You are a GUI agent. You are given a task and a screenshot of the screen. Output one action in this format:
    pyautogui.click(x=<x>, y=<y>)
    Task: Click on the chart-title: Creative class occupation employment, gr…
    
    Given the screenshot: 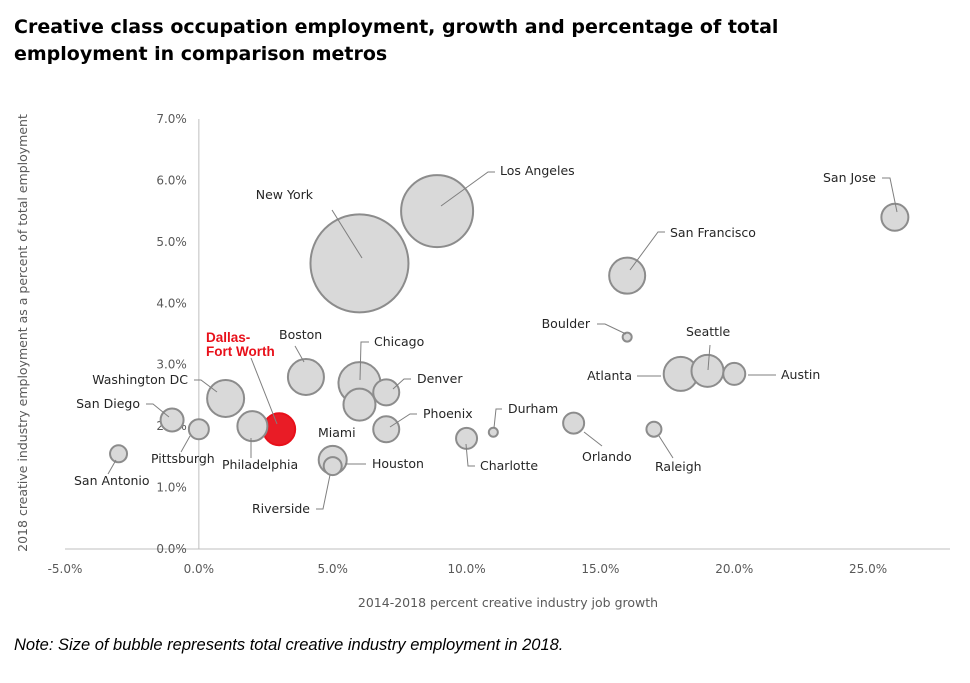 What is the action you would take?
    pyautogui.click(x=396, y=40)
    